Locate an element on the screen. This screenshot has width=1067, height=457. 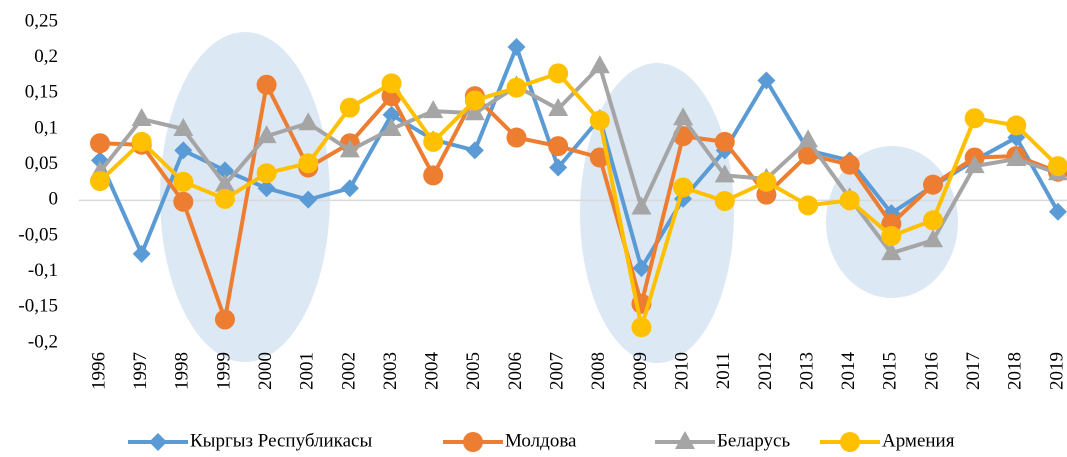
x-tick-label: 2005 is located at coordinates (473, 371).